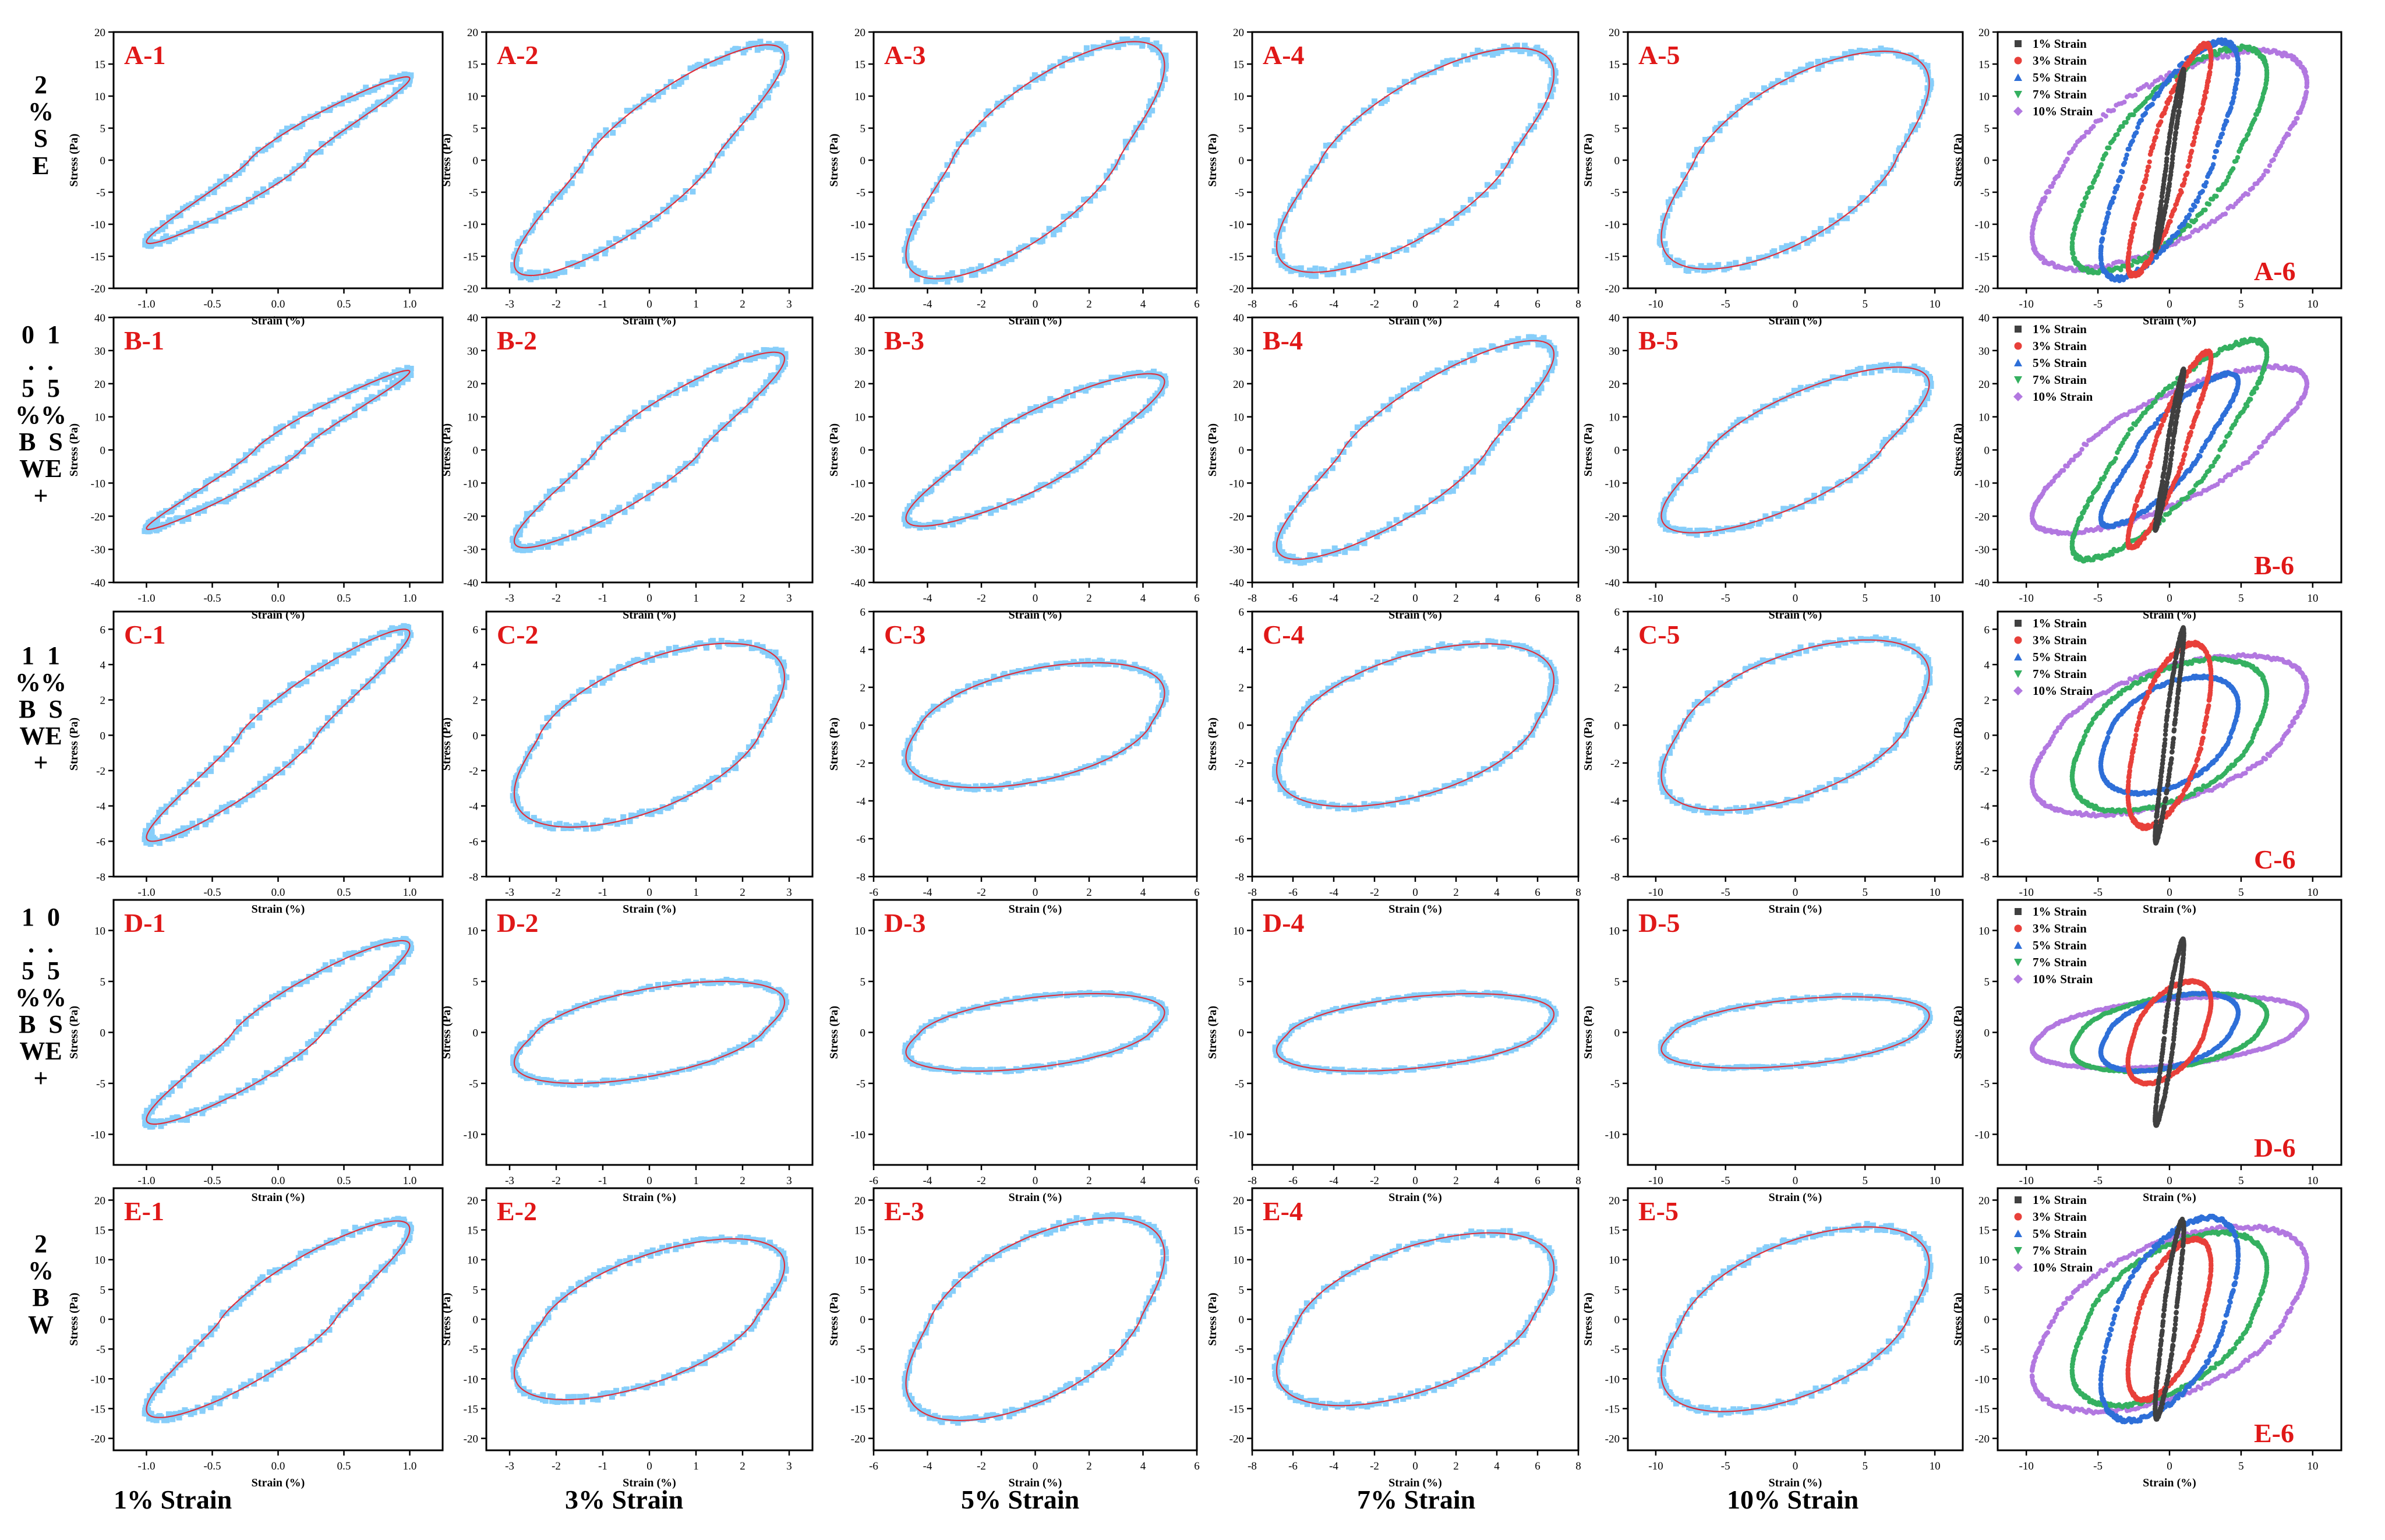 Image resolution: width=2385 pixels, height=1540 pixels. What do you see at coordinates (649, 160) in the screenshot?
I see `plot-frame` at bounding box center [649, 160].